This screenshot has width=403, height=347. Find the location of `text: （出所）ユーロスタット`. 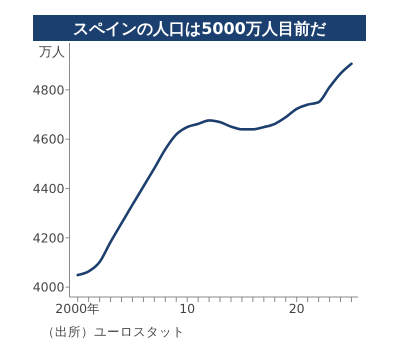

text: （出所）ユーロスタット is located at coordinates (113, 331).